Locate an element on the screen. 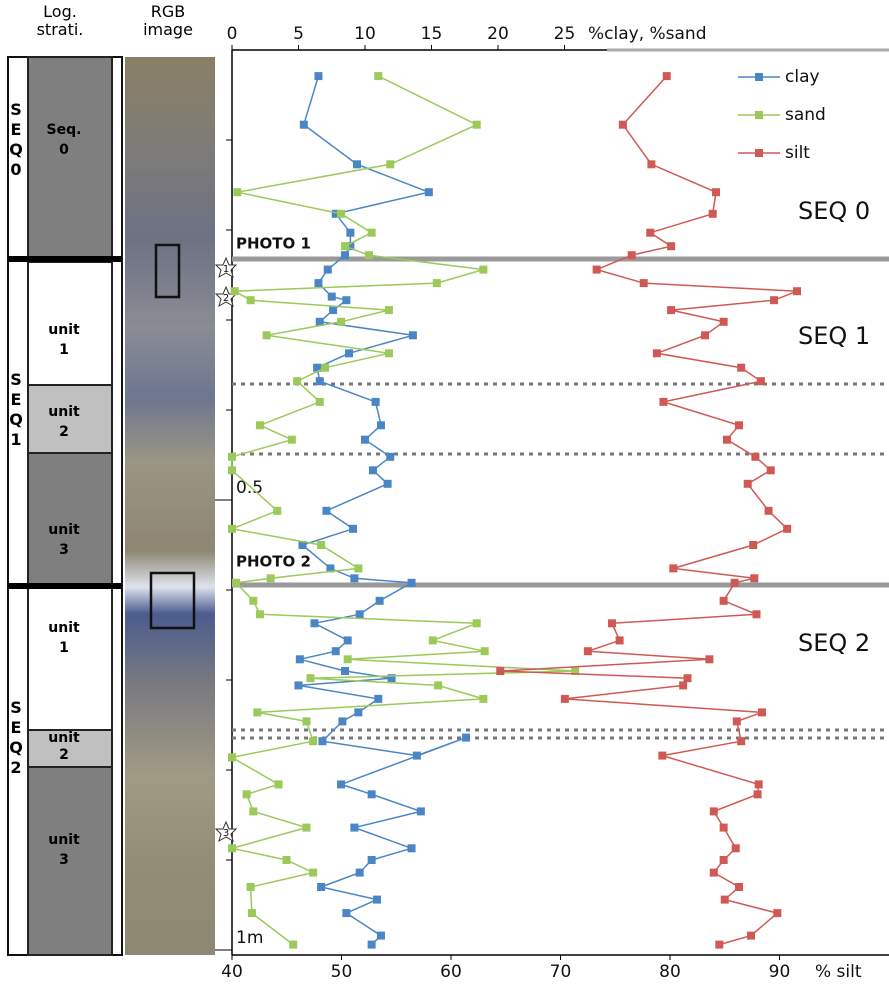 Image resolution: width=889 pixels, height=990 pixels. photo-box is located at coordinates (172, 600).